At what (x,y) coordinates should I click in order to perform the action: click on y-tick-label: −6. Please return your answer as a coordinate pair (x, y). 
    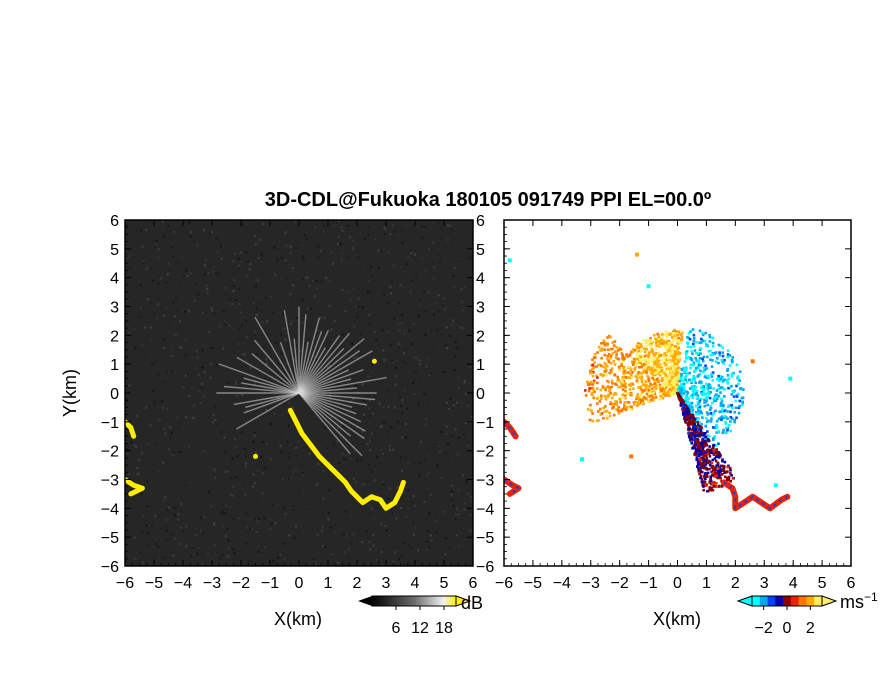
    Looking at the image, I should click on (110, 567).